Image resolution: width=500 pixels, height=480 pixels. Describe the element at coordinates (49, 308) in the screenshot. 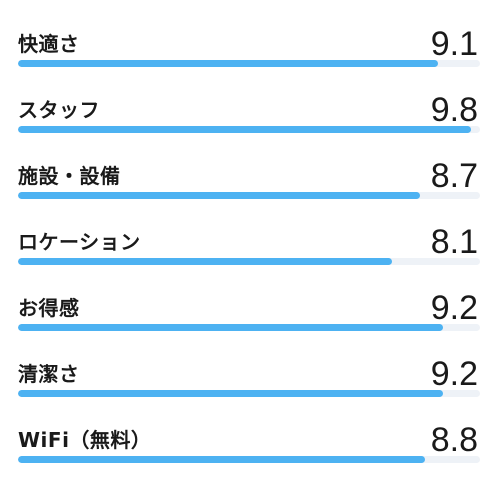

I see `rating-label: お得感` at that location.